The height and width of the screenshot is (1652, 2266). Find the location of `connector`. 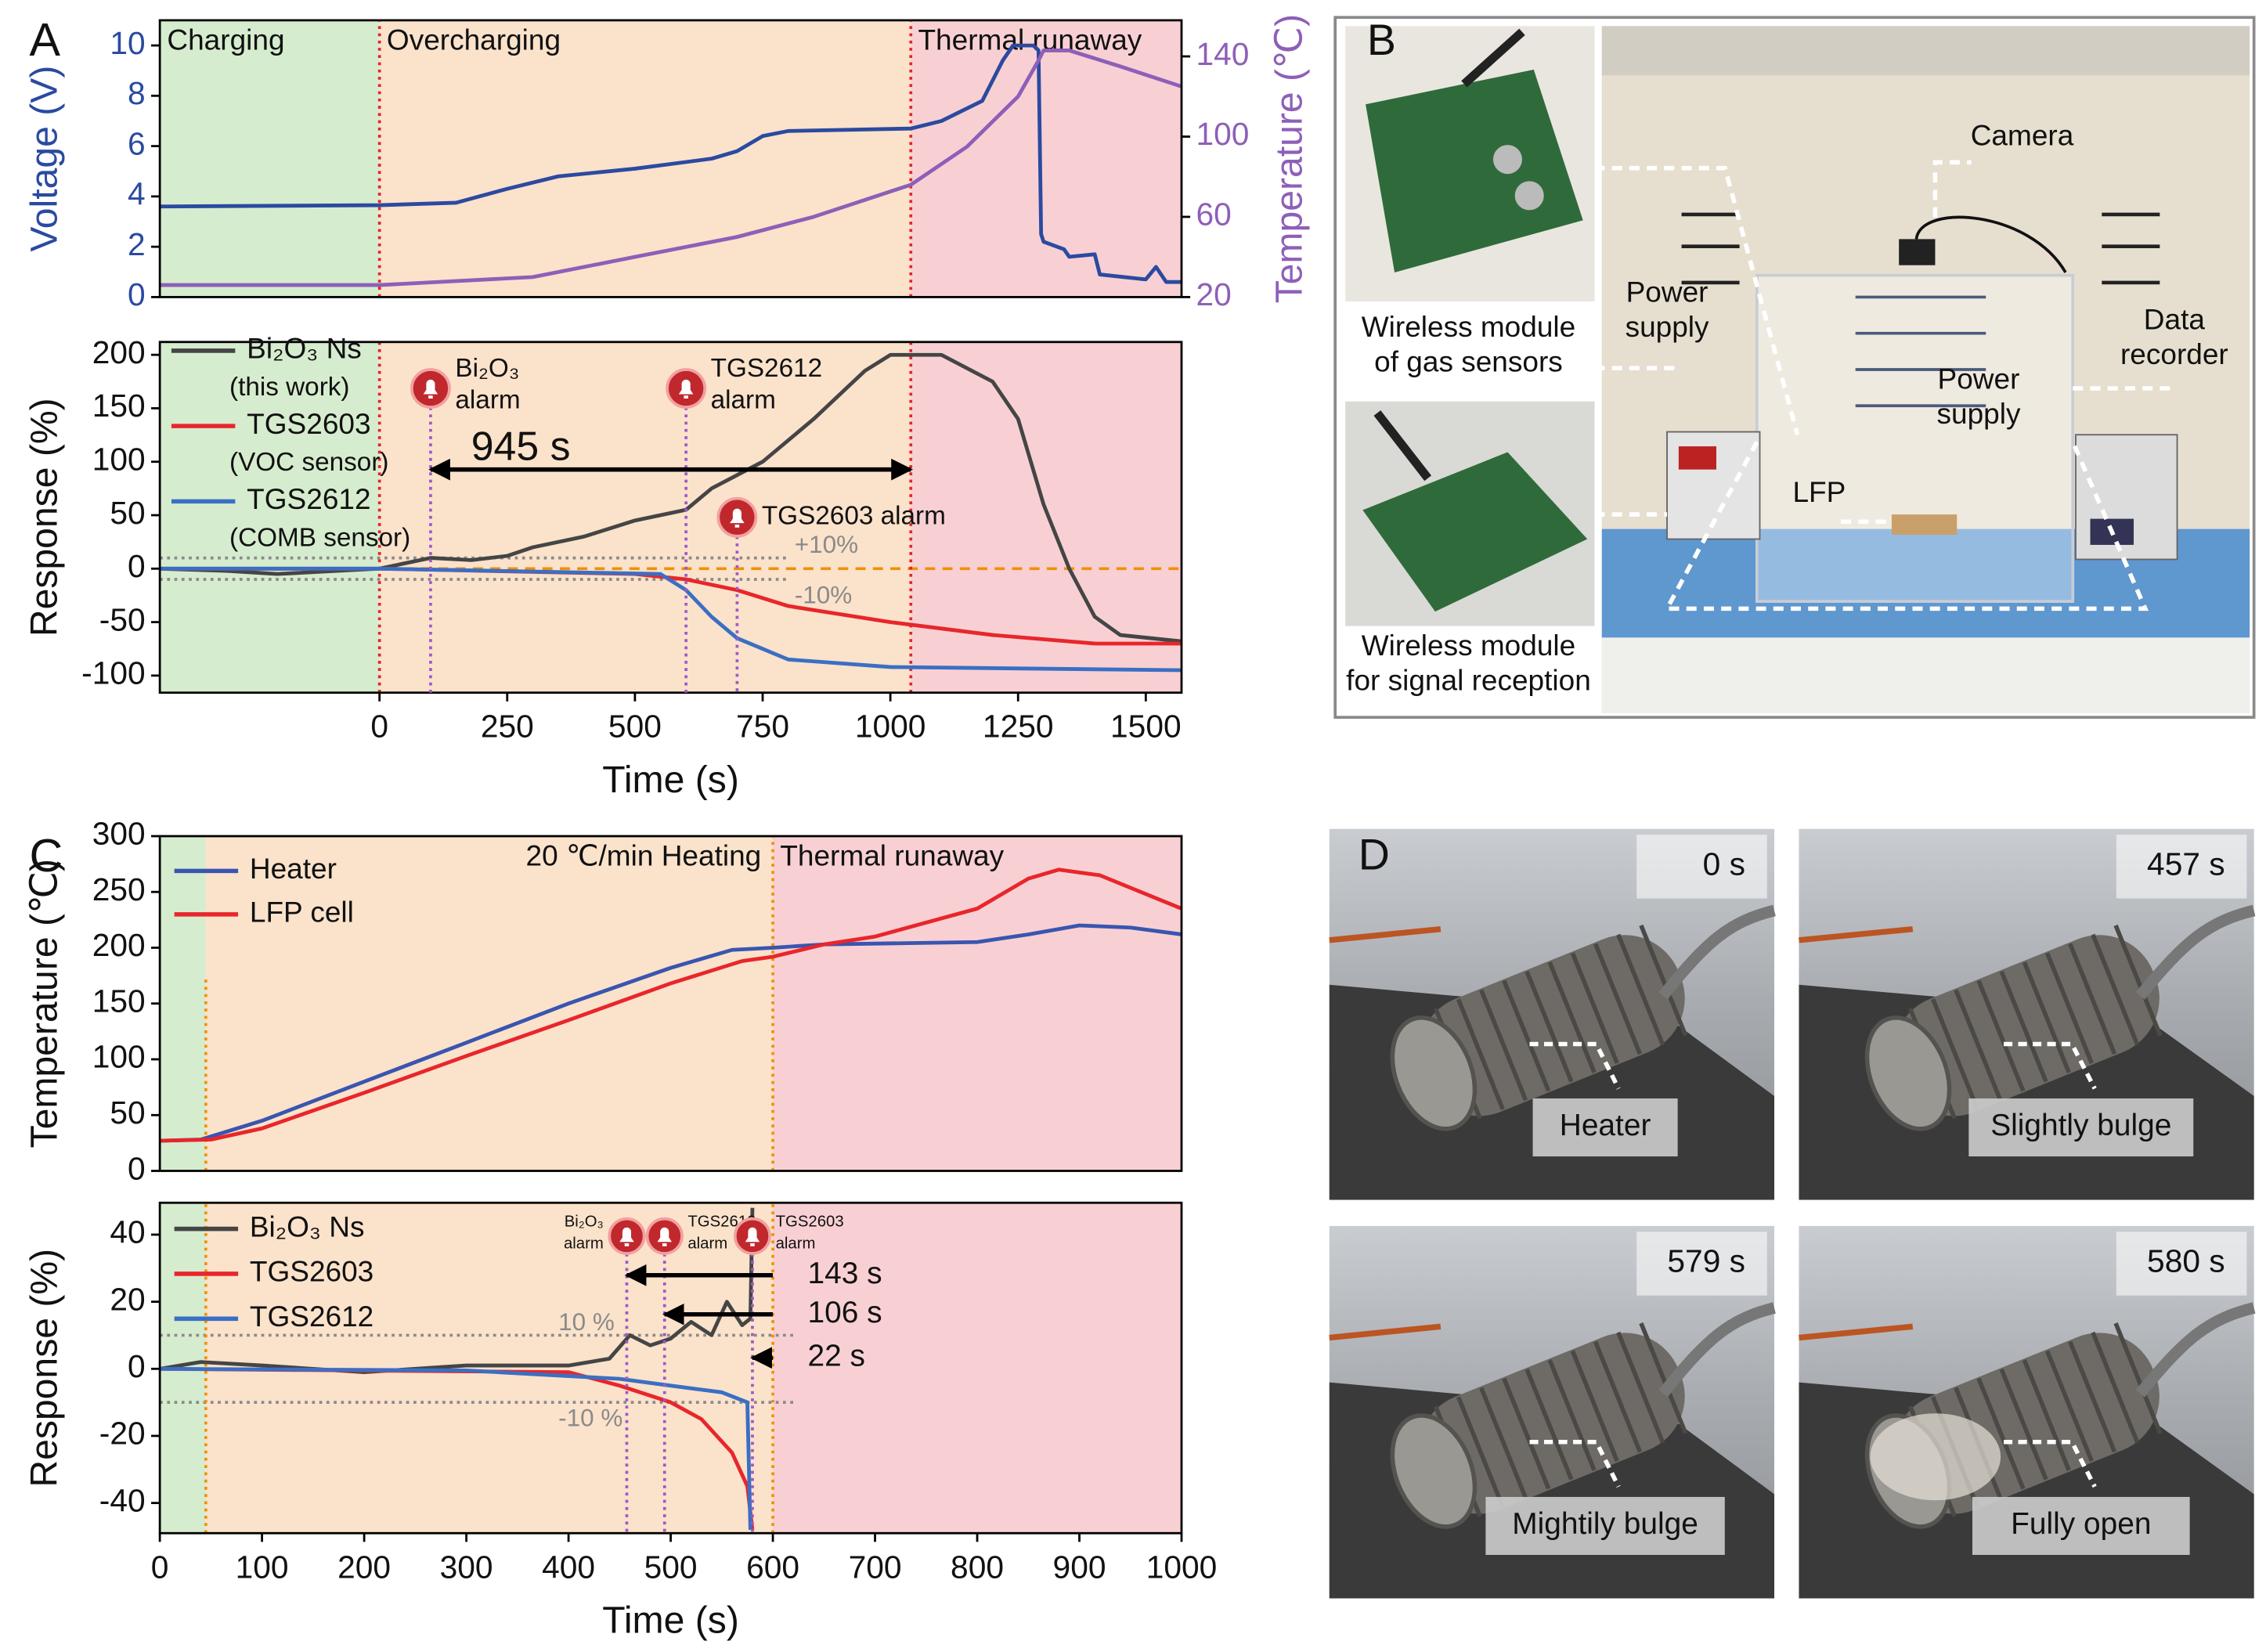

connector is located at coordinates (1507, 160).